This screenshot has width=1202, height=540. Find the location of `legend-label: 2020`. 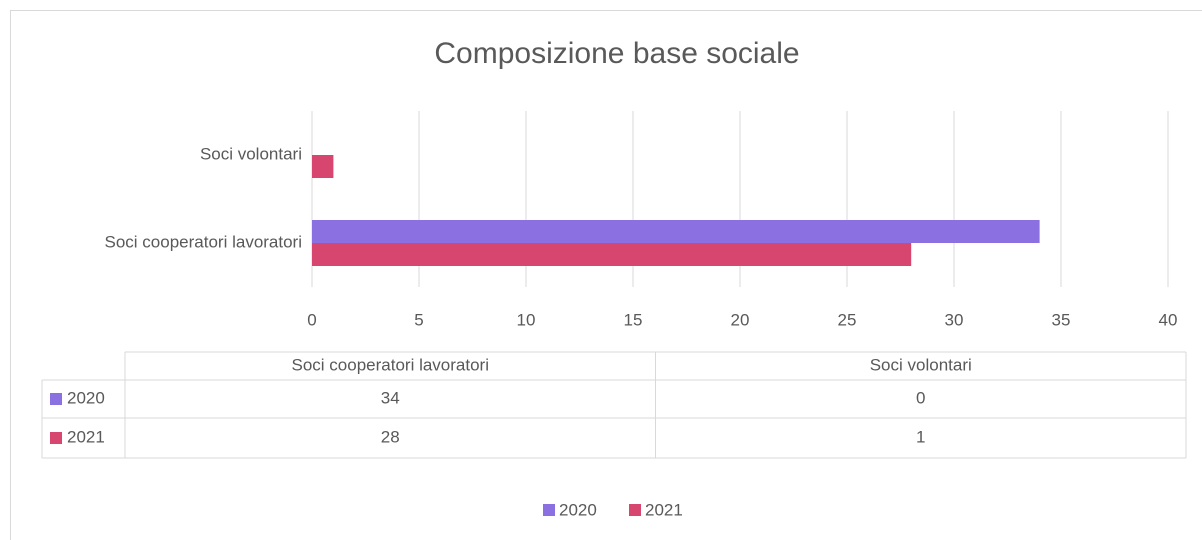

legend-label: 2020 is located at coordinates (578, 509).